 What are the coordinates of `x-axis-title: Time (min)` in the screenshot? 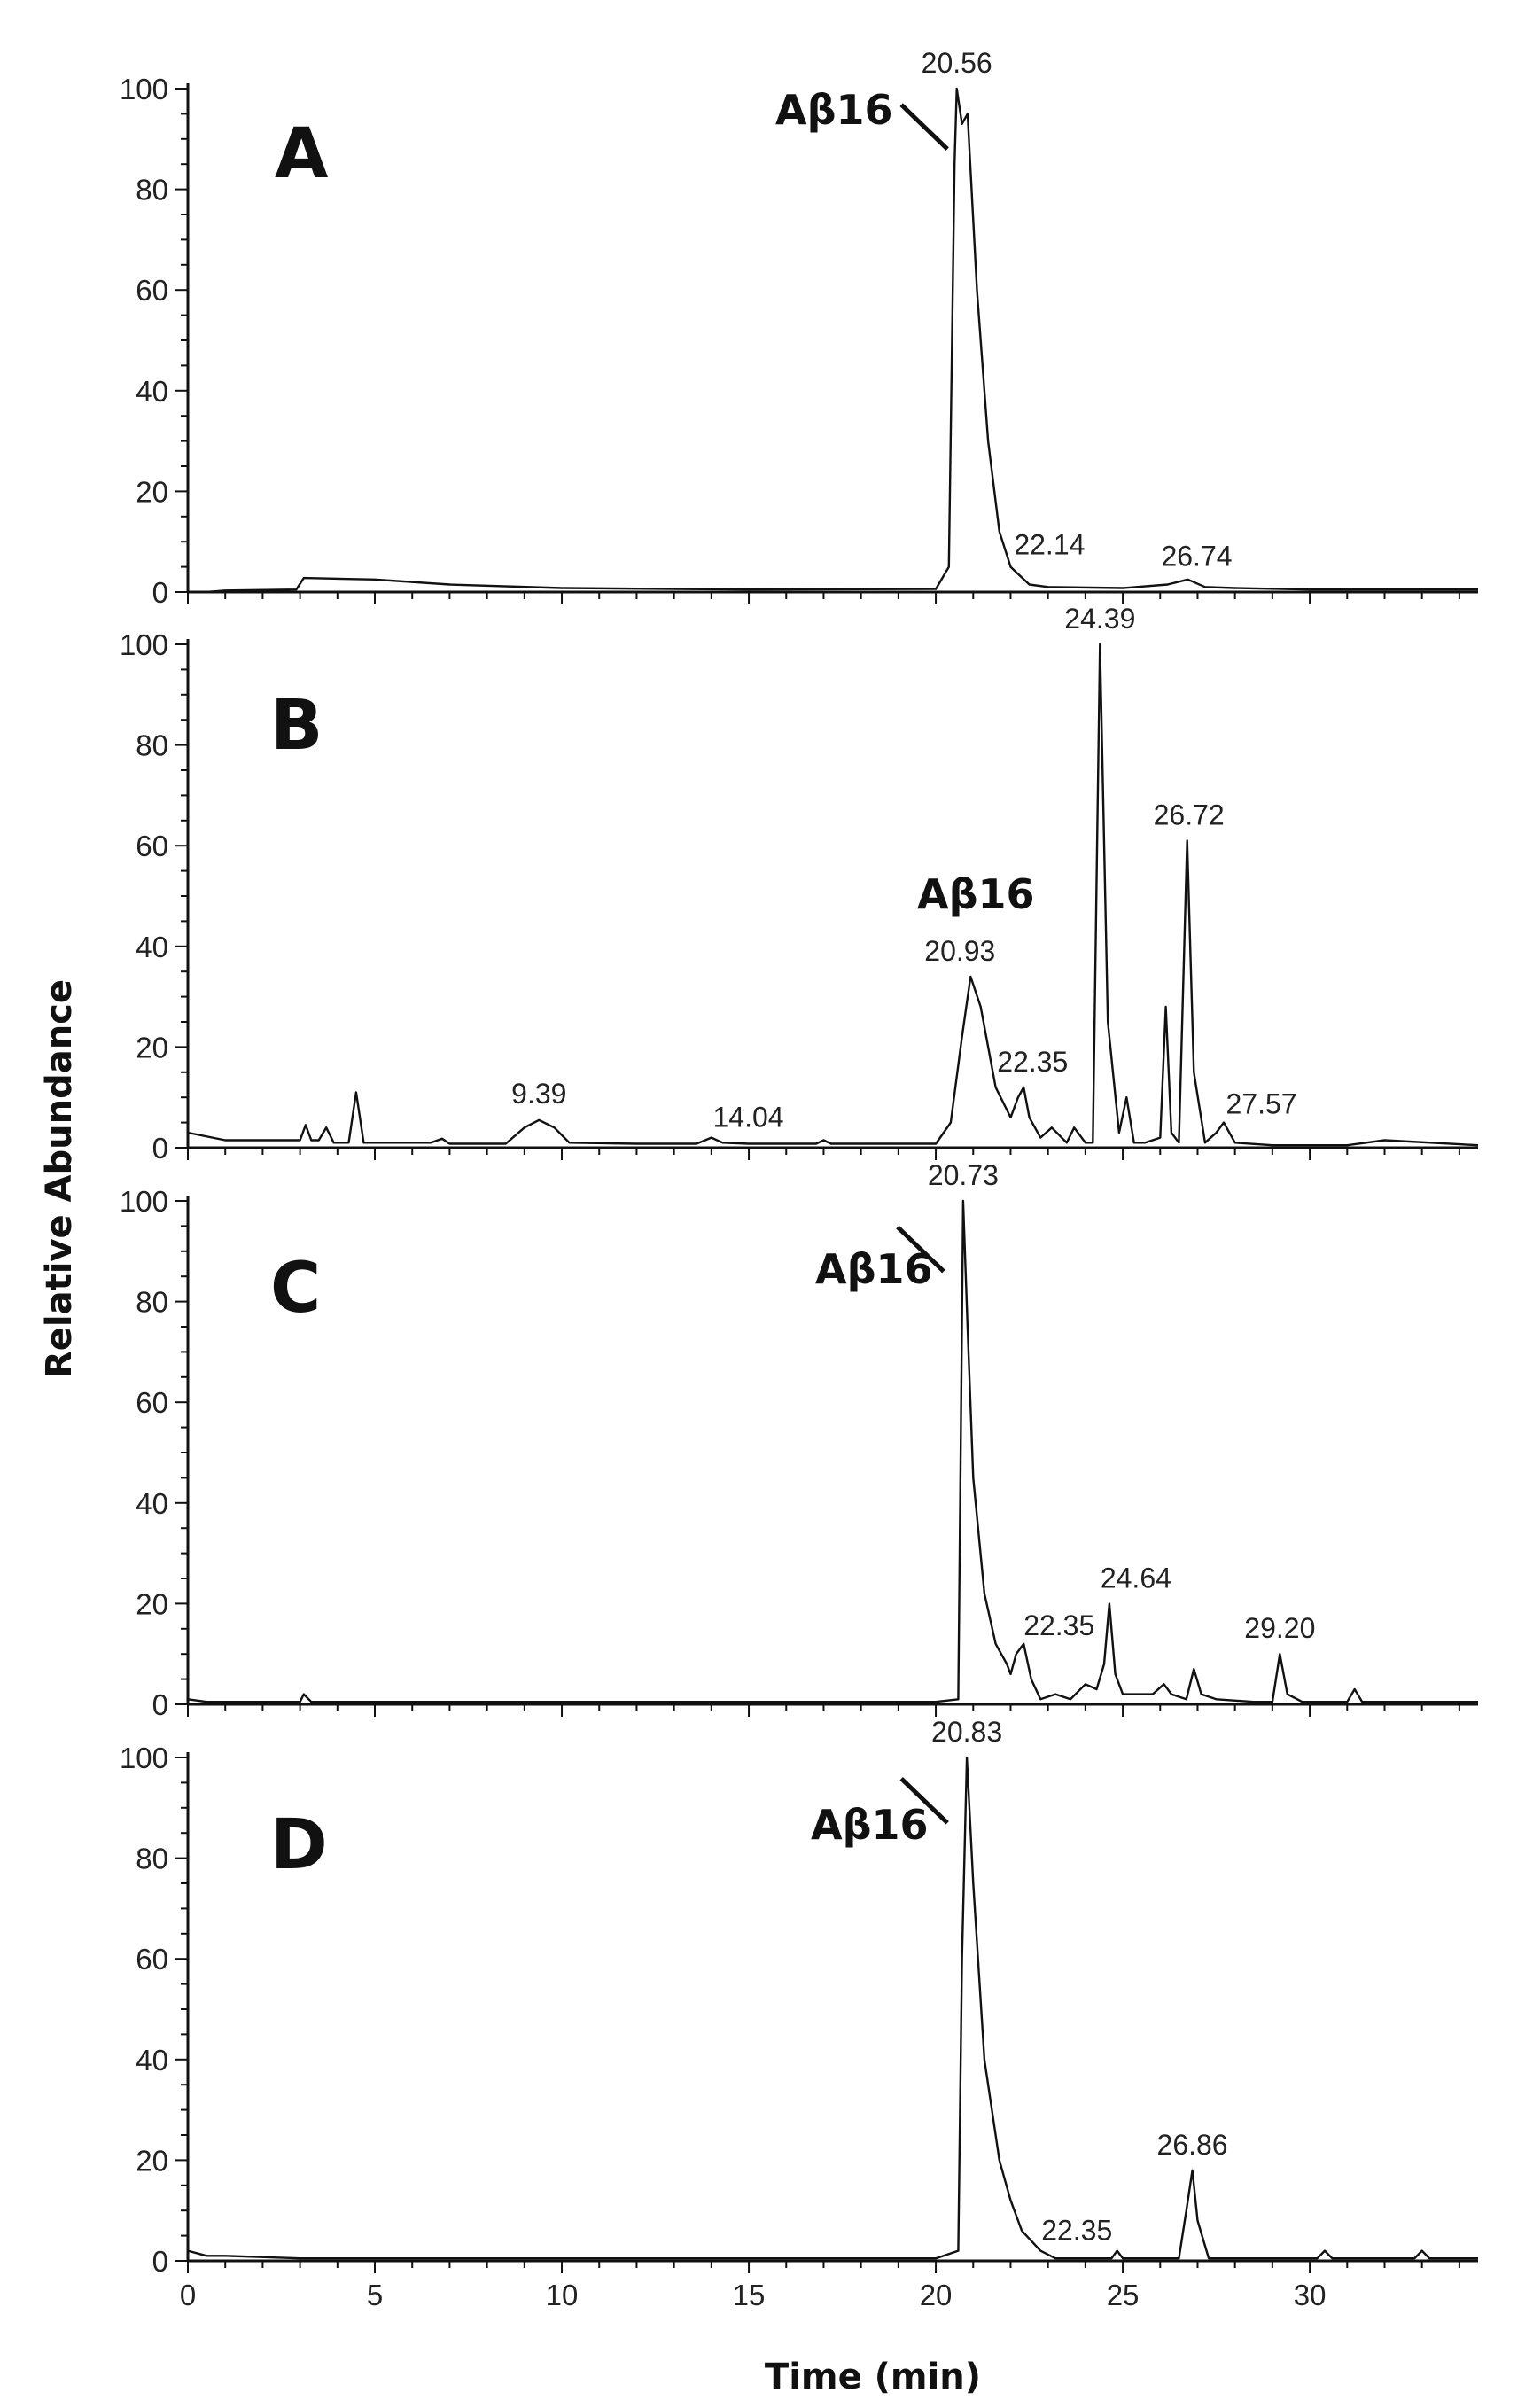 It's located at (873, 2377).